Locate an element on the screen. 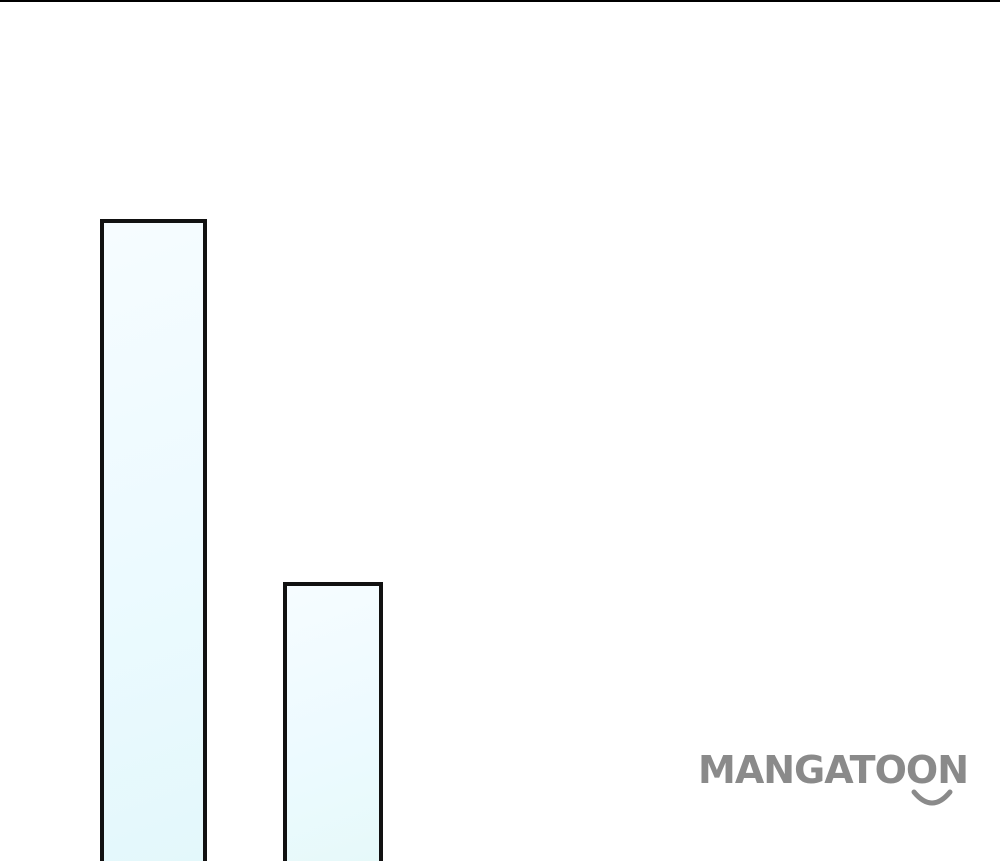 The image size is (1000, 861). smile-icon is located at coordinates (932, 797).